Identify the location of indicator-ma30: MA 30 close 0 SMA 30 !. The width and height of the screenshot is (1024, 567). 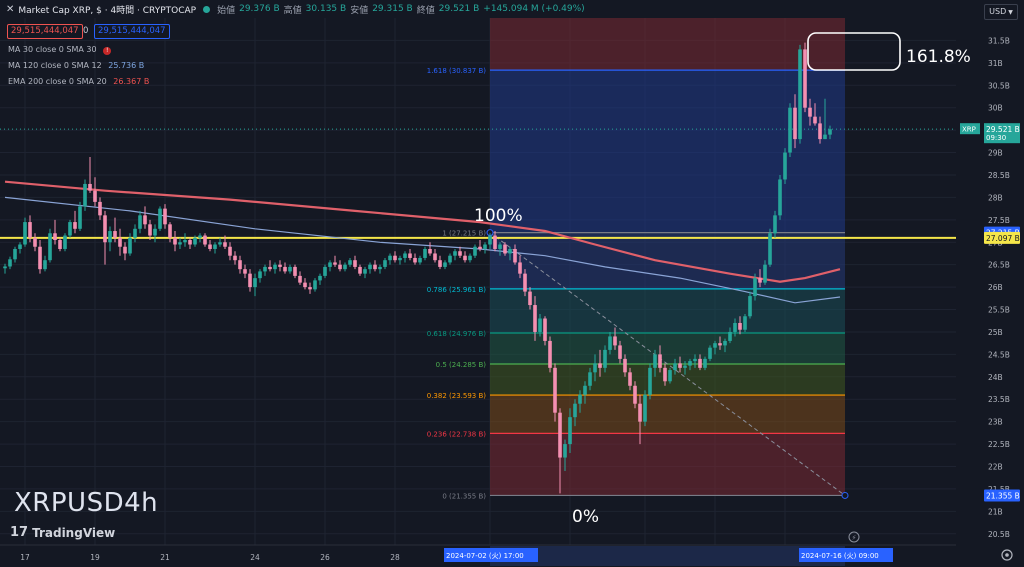
(60, 50).